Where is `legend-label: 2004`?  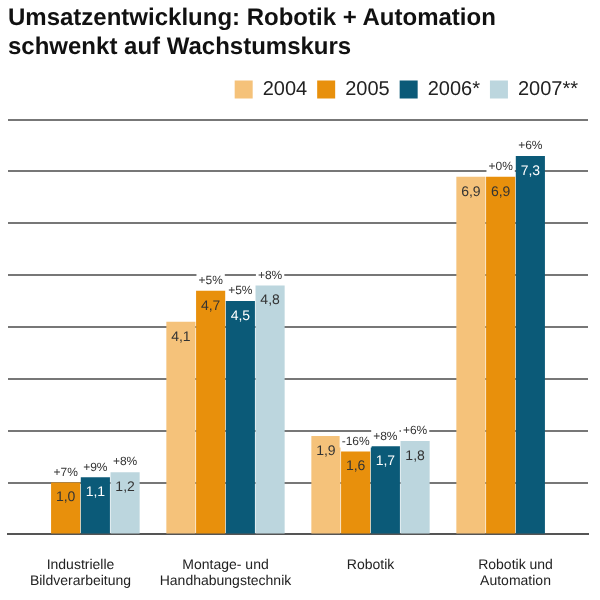
legend-label: 2004 is located at coordinates (285, 90).